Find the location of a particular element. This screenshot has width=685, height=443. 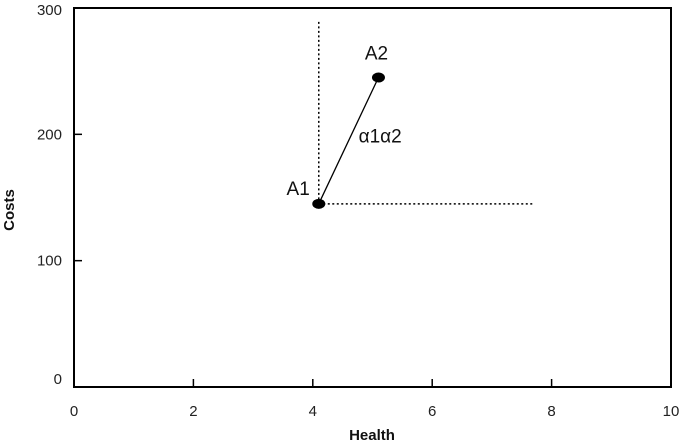

x-tick-label: 8 is located at coordinates (551, 411).